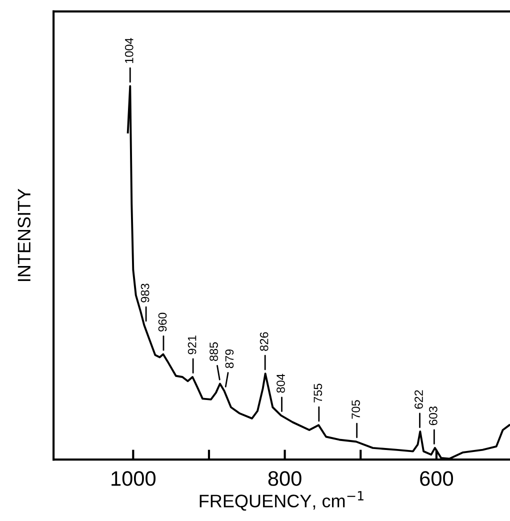 This screenshot has height=521, width=510. Describe the element at coordinates (437, 478) in the screenshot. I see `x-tick-label: 600` at that location.